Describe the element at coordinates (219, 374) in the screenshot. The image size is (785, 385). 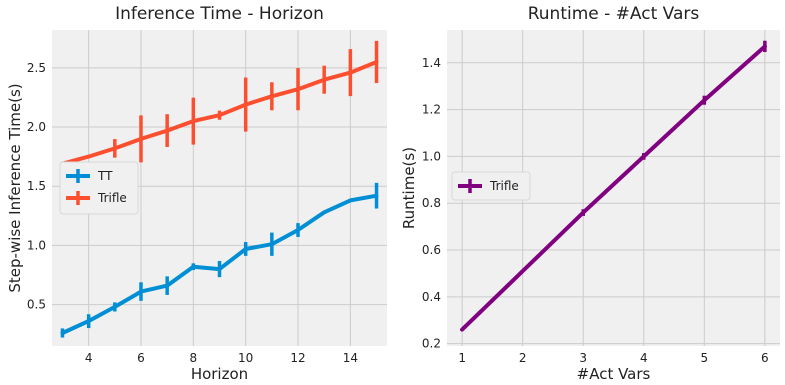
I see `left-x-axis-label: Horizon` at that location.